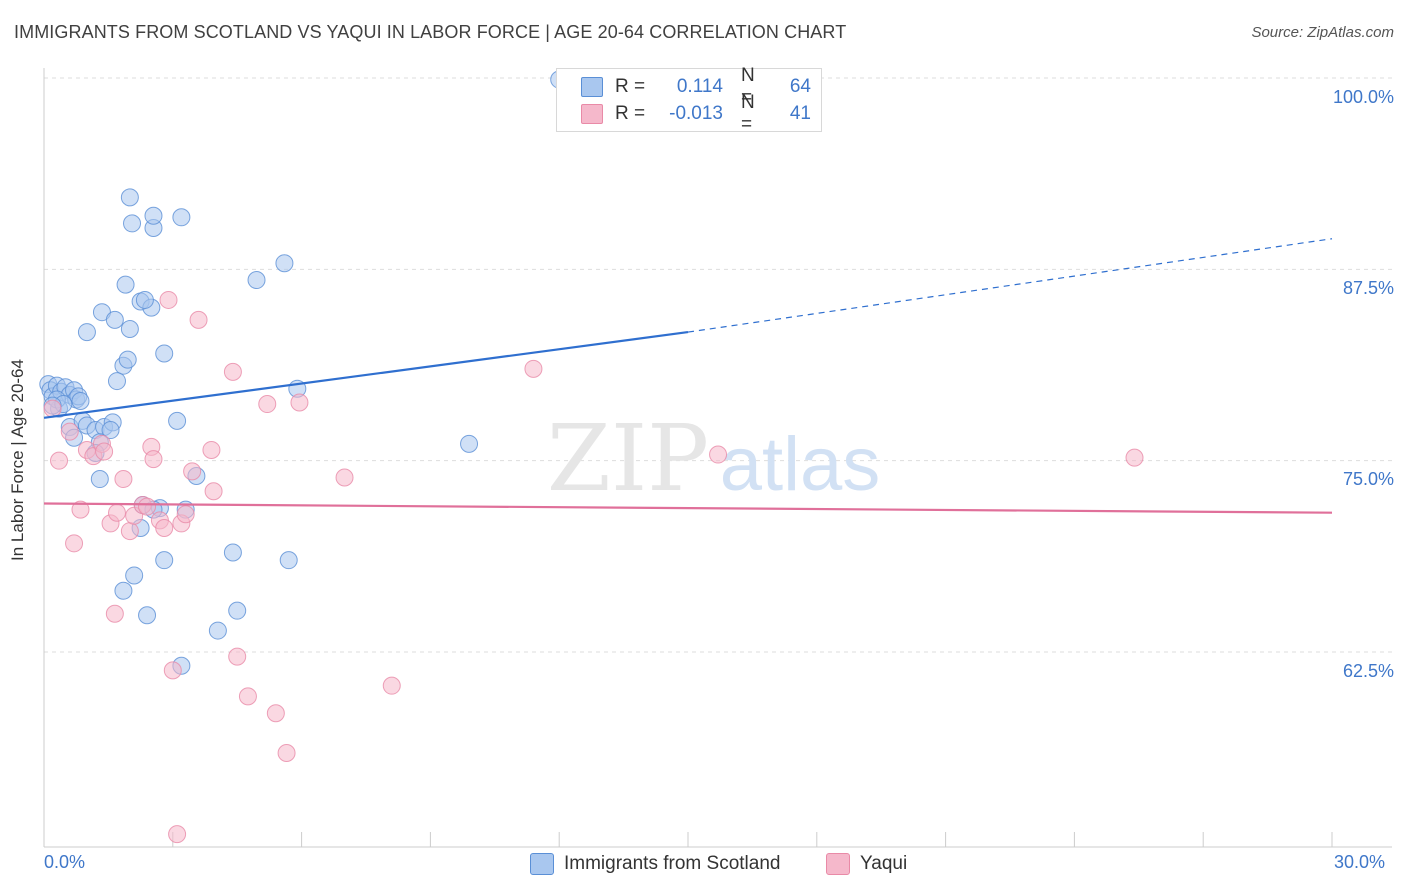 Image resolution: width=1406 pixels, height=892 pixels. I want to click on legend-item-yaqui: Yaqui, so click(866, 864).